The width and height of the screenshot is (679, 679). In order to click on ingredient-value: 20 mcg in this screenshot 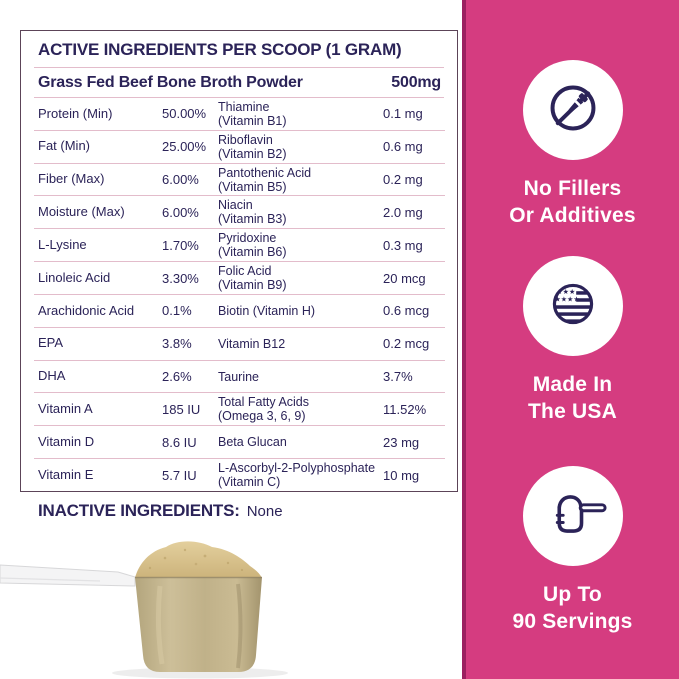, I will do `click(404, 278)`.